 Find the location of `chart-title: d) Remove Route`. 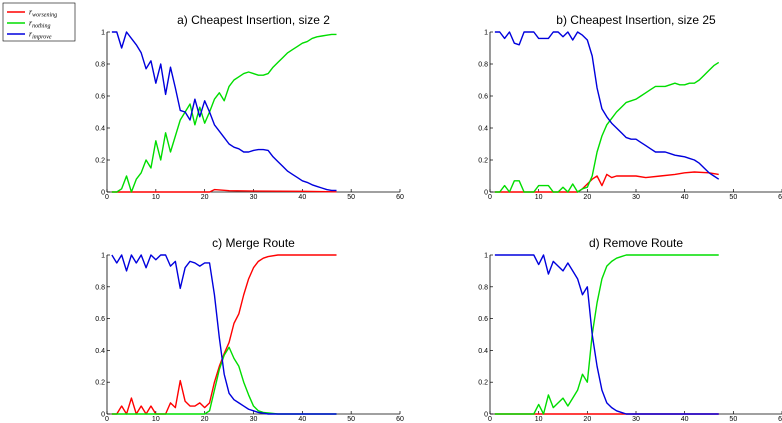

chart-title: d) Remove Route is located at coordinates (636, 243).